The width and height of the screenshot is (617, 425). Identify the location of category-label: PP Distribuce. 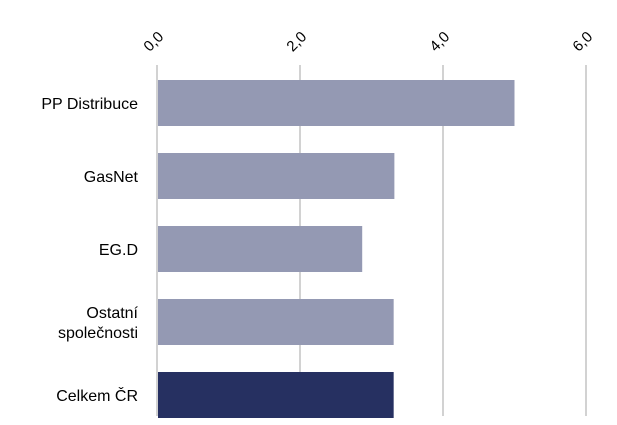
(89, 104).